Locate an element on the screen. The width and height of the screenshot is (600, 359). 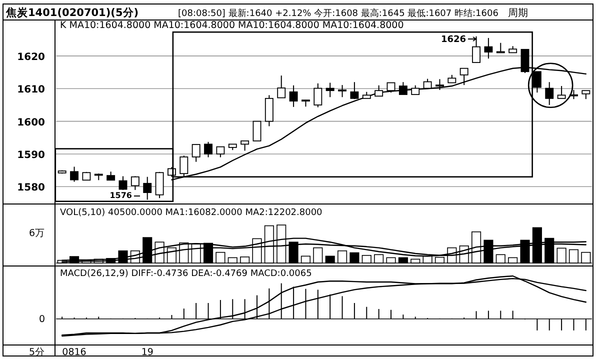
y-tick-label: 1580 is located at coordinates (31, 188).